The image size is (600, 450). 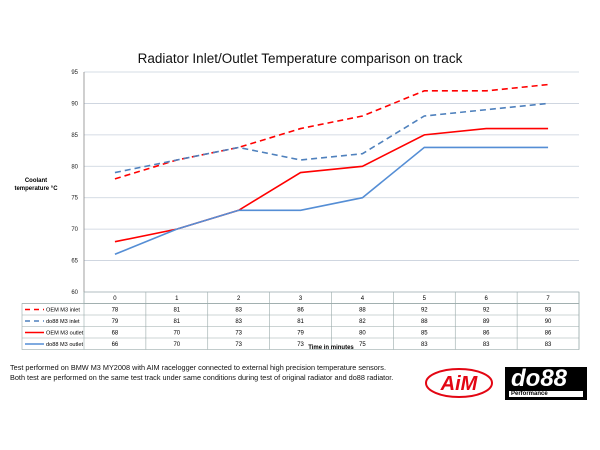 What do you see at coordinates (362, 322) in the screenshot?
I see `table-cell: 82` at bounding box center [362, 322].